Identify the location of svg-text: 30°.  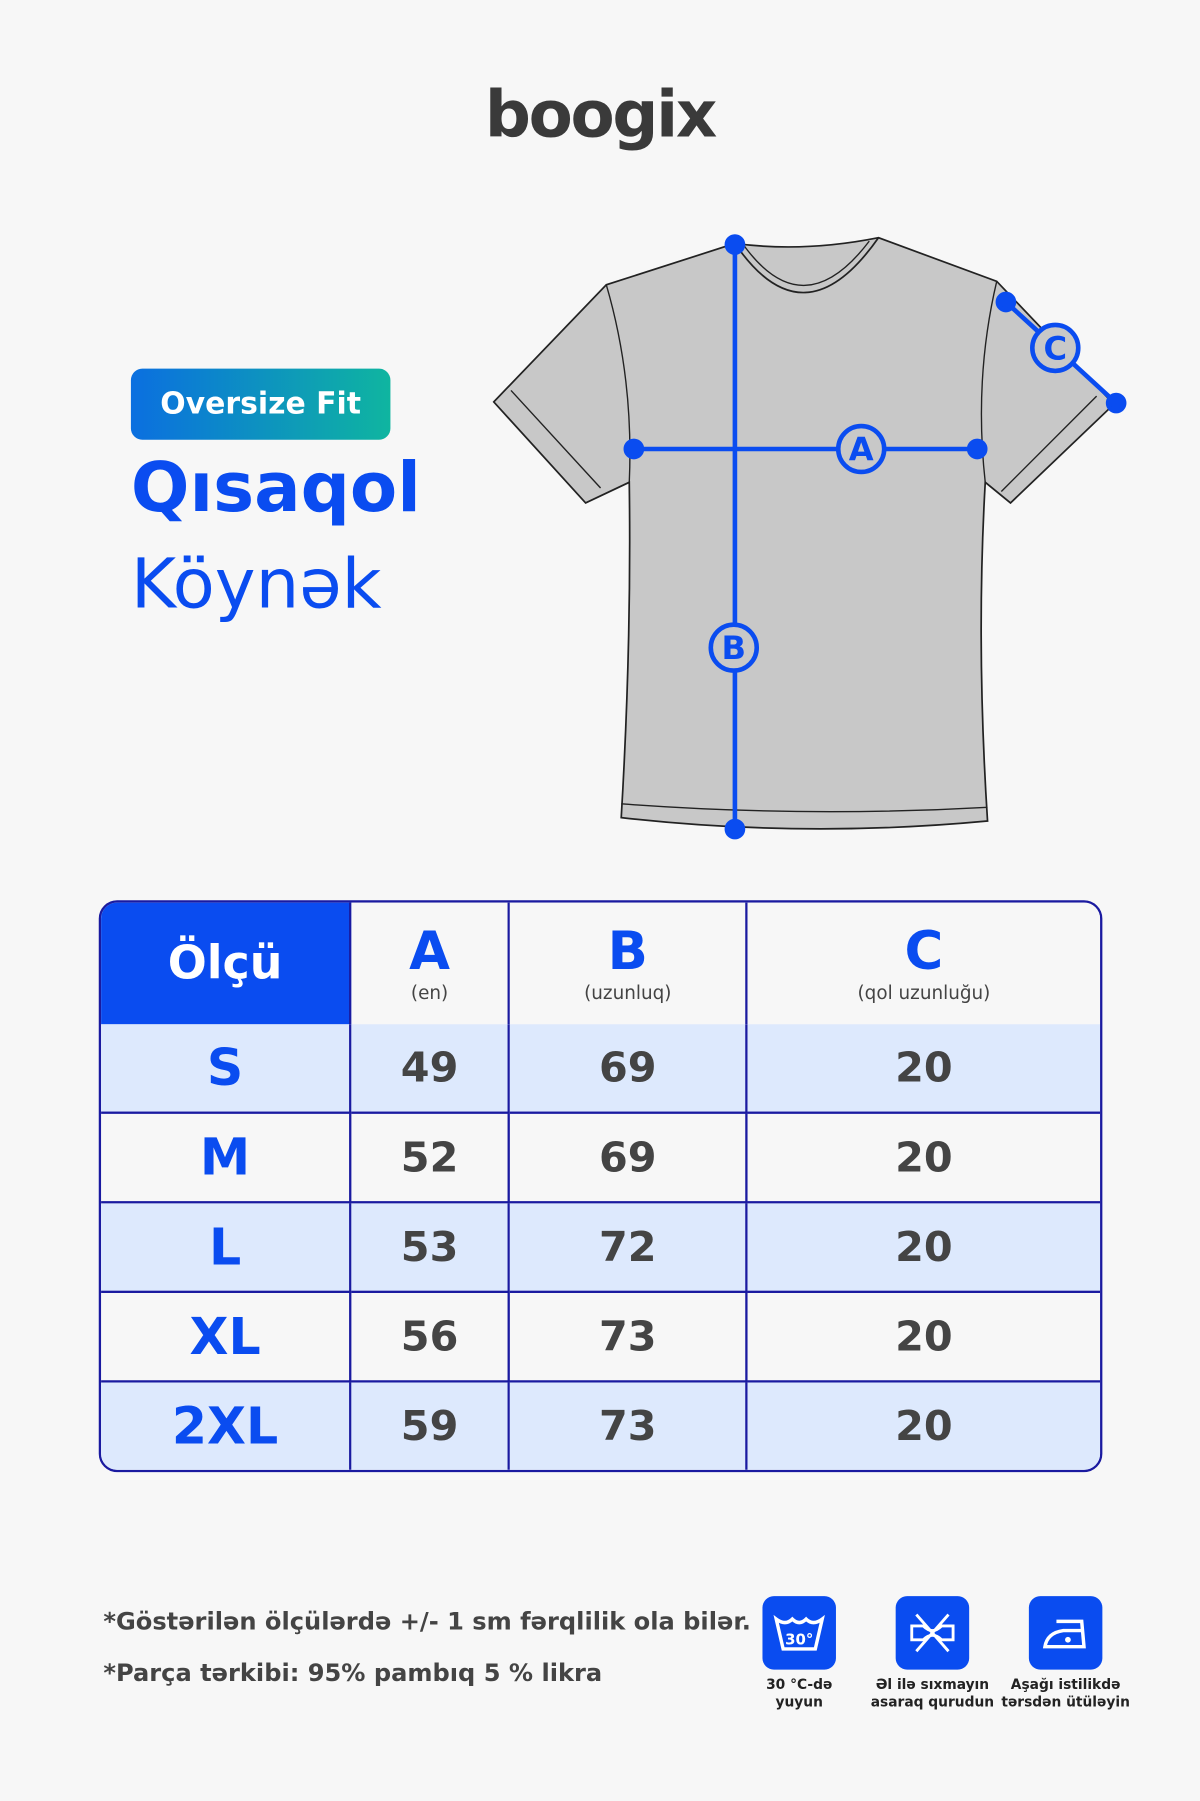
(799, 1639).